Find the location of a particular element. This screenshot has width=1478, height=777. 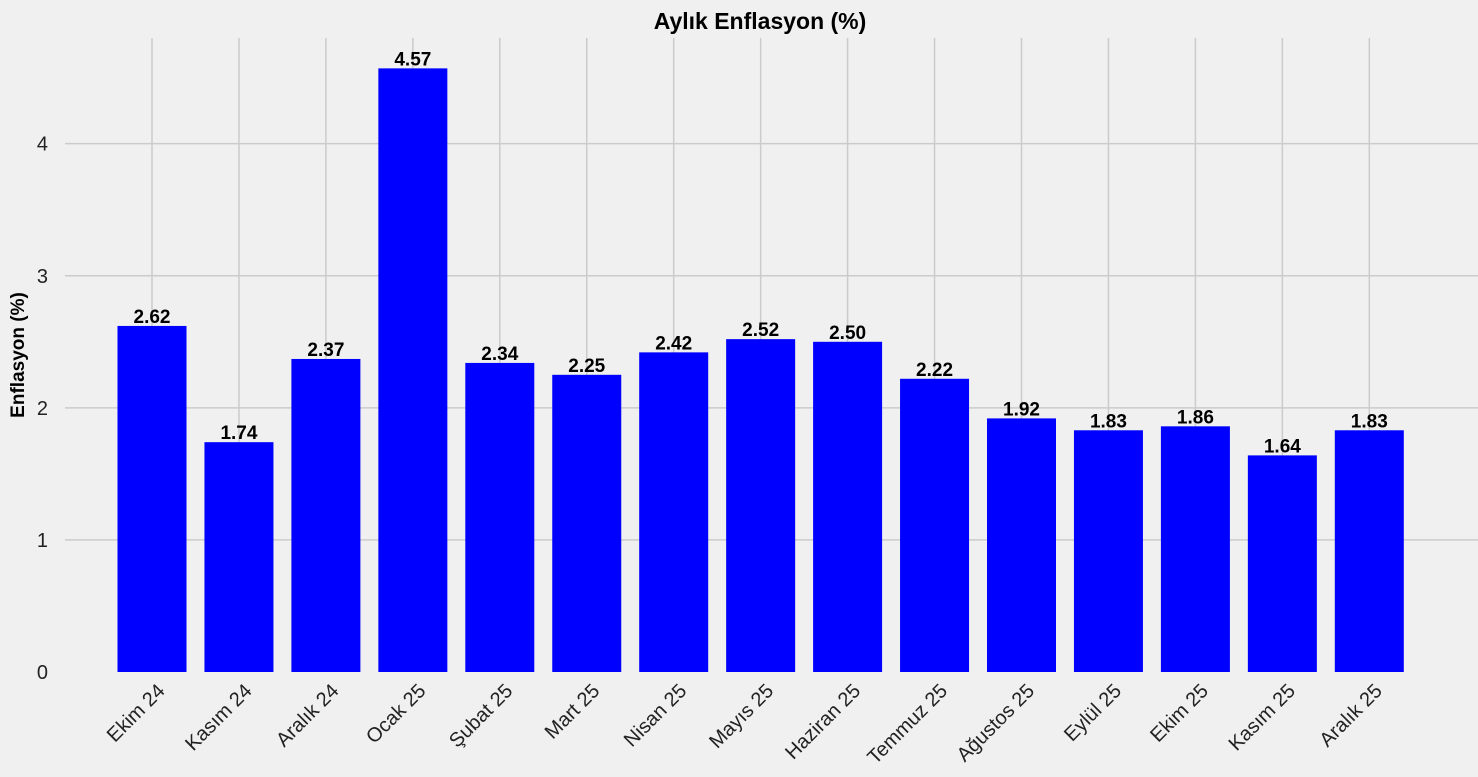

bar-value-label: 1.74 is located at coordinates (238, 433).